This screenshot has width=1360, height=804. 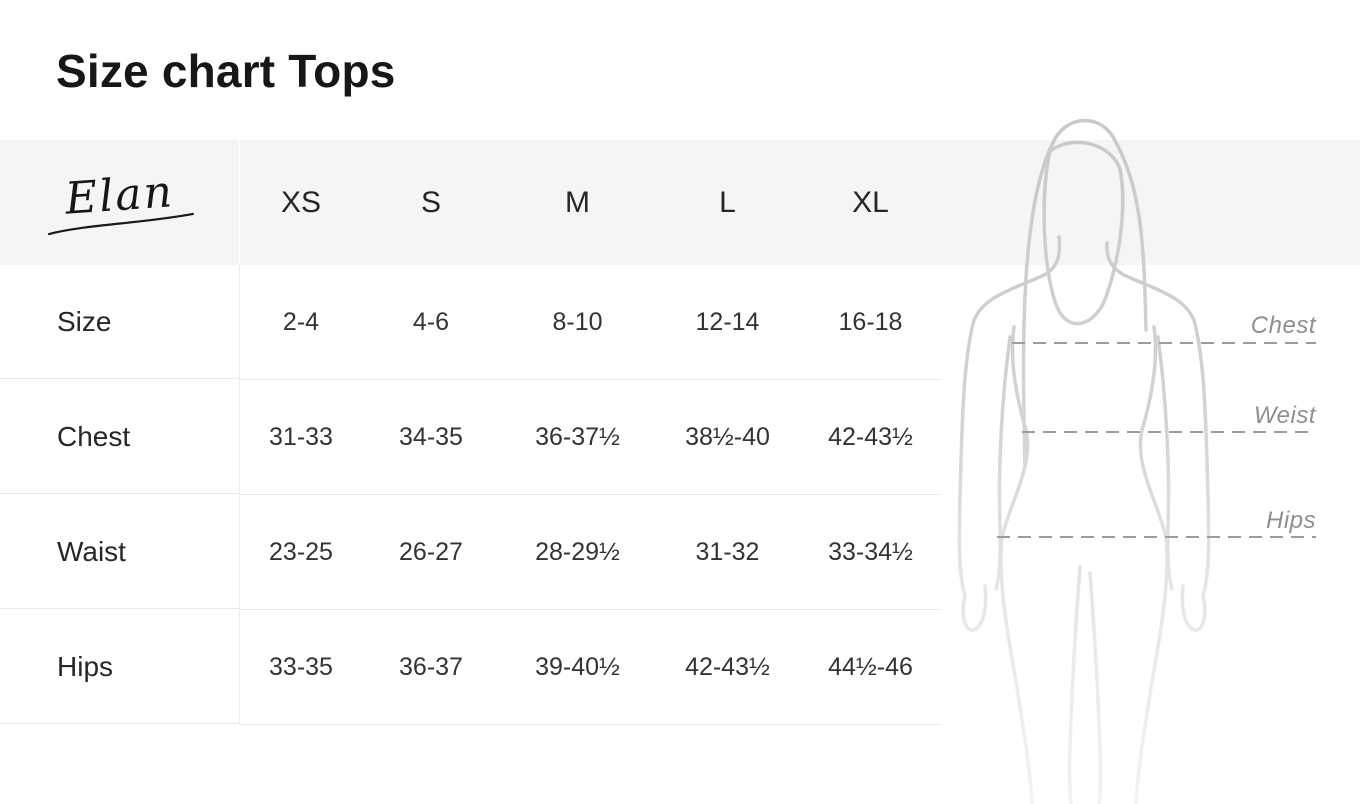 I want to click on chest-measure-label: Chest, so click(x=1283, y=325).